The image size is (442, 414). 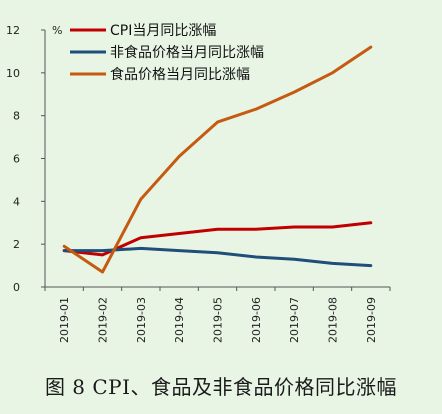 I want to click on y-tick-label: 8, so click(x=16, y=116).